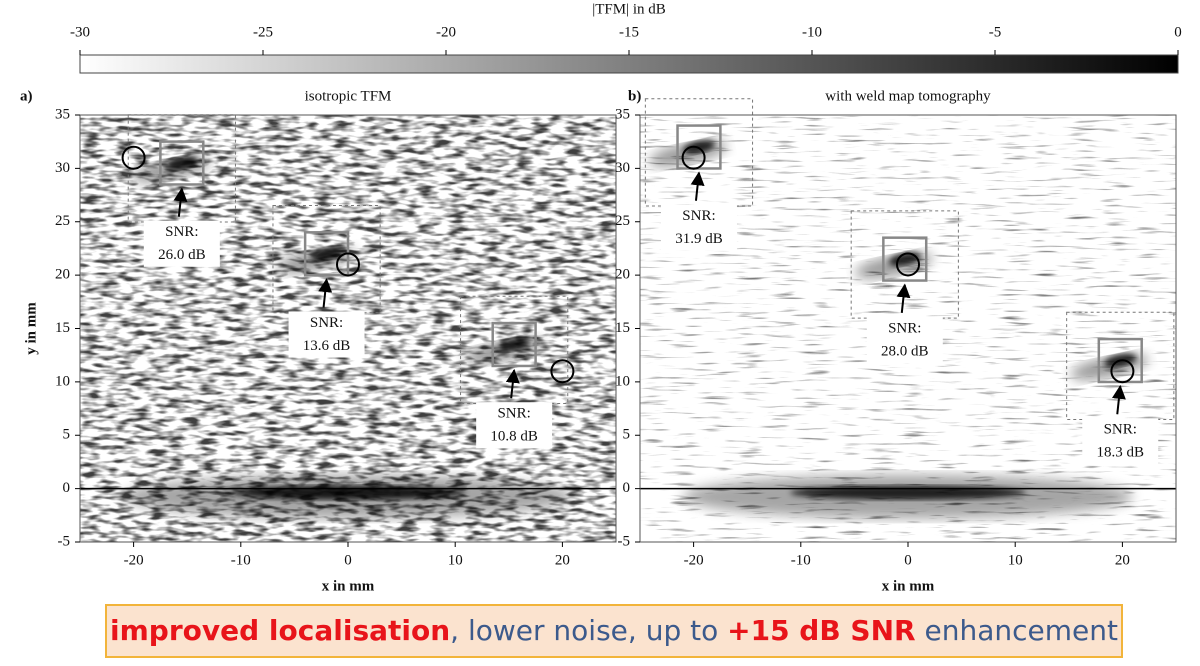  I want to click on colorbar-tick-label: -15, so click(629, 32).